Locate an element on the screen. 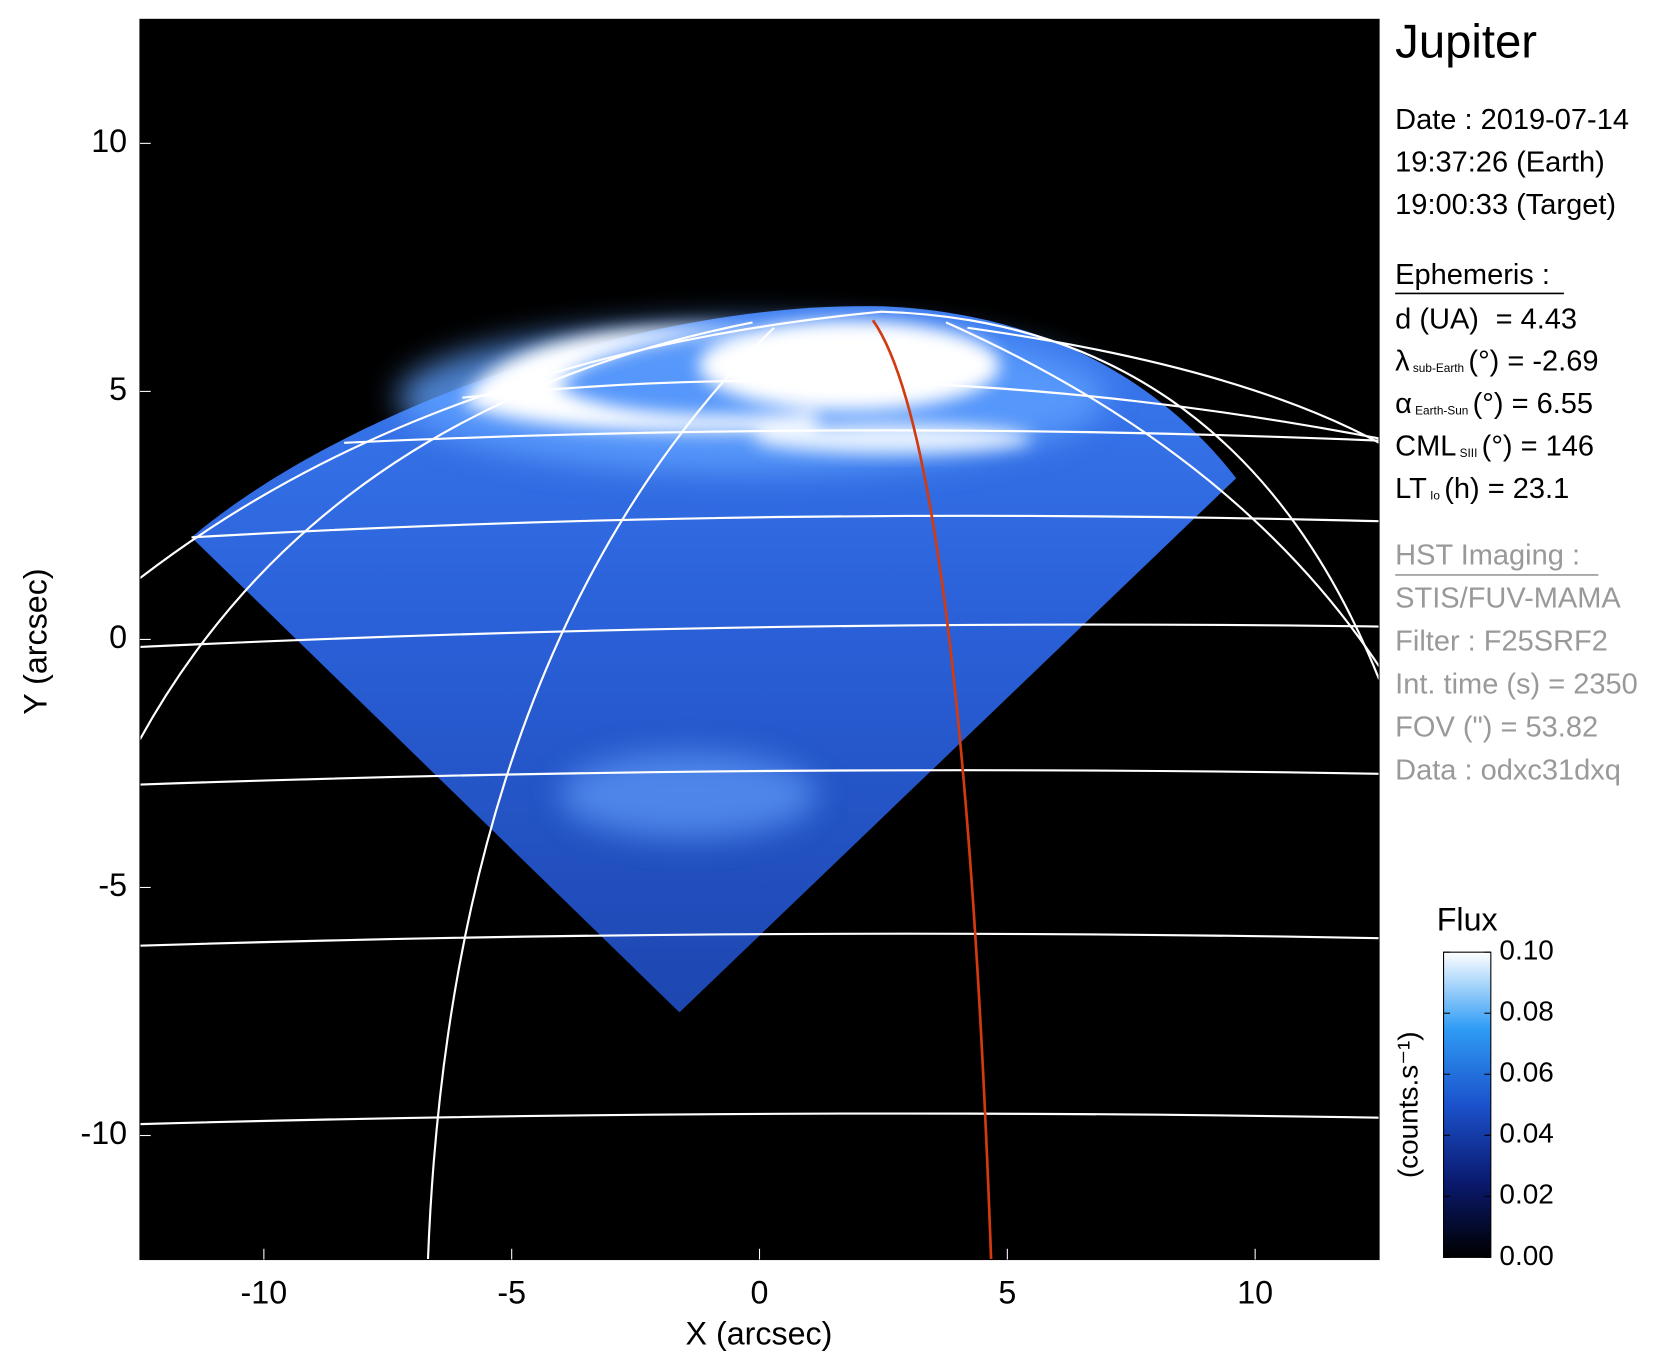  ephemeris-line: LT Io (h) = 23.1 is located at coordinates (1482, 489).